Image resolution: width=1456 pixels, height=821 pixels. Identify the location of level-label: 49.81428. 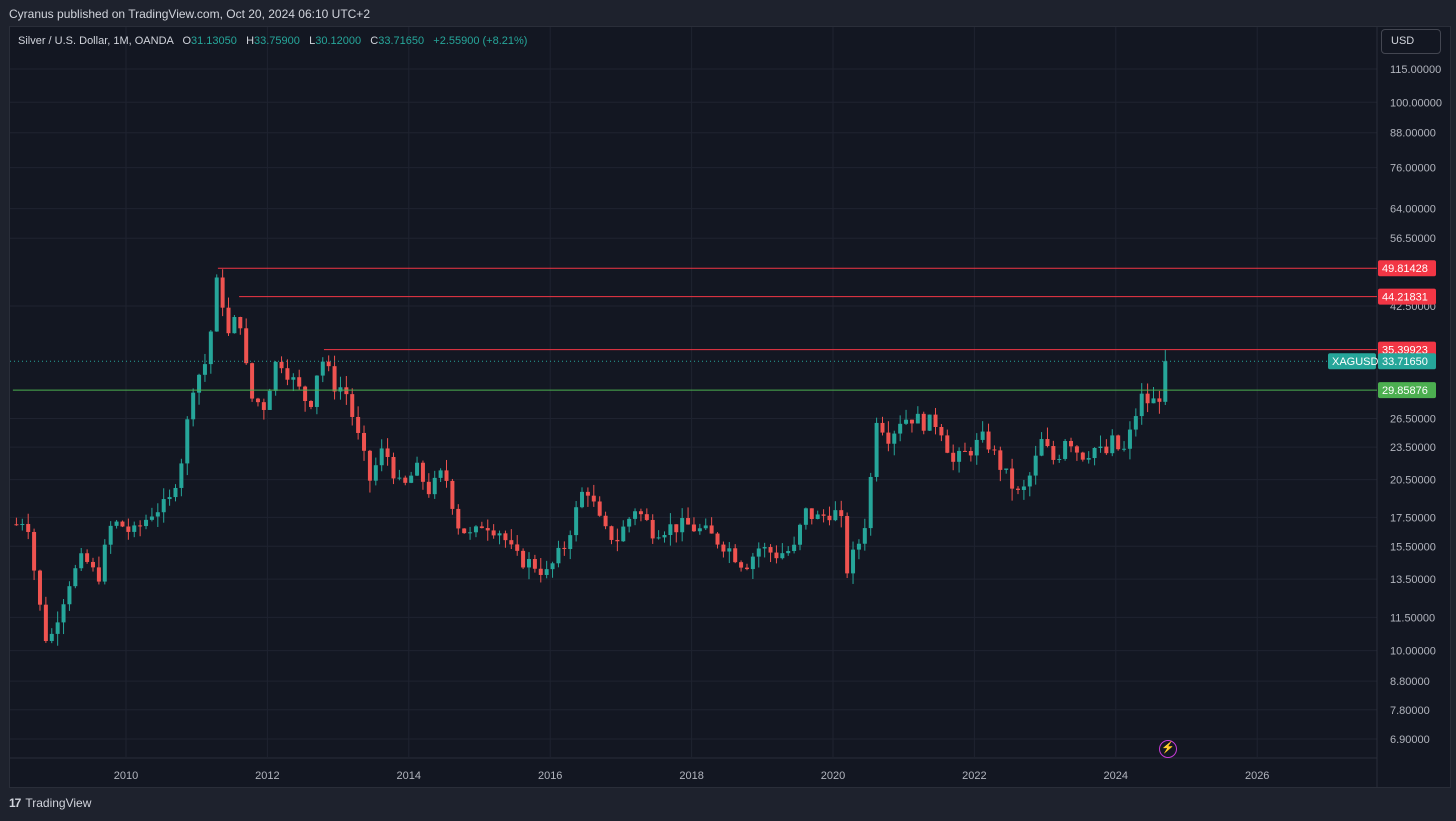
(1405, 269).